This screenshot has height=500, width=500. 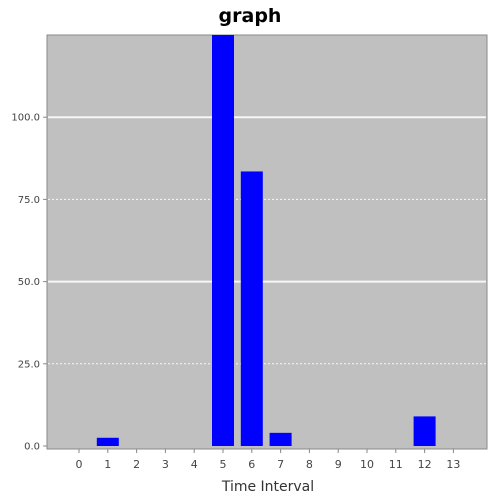 I want to click on x-tick-label: 7, so click(x=280, y=464).